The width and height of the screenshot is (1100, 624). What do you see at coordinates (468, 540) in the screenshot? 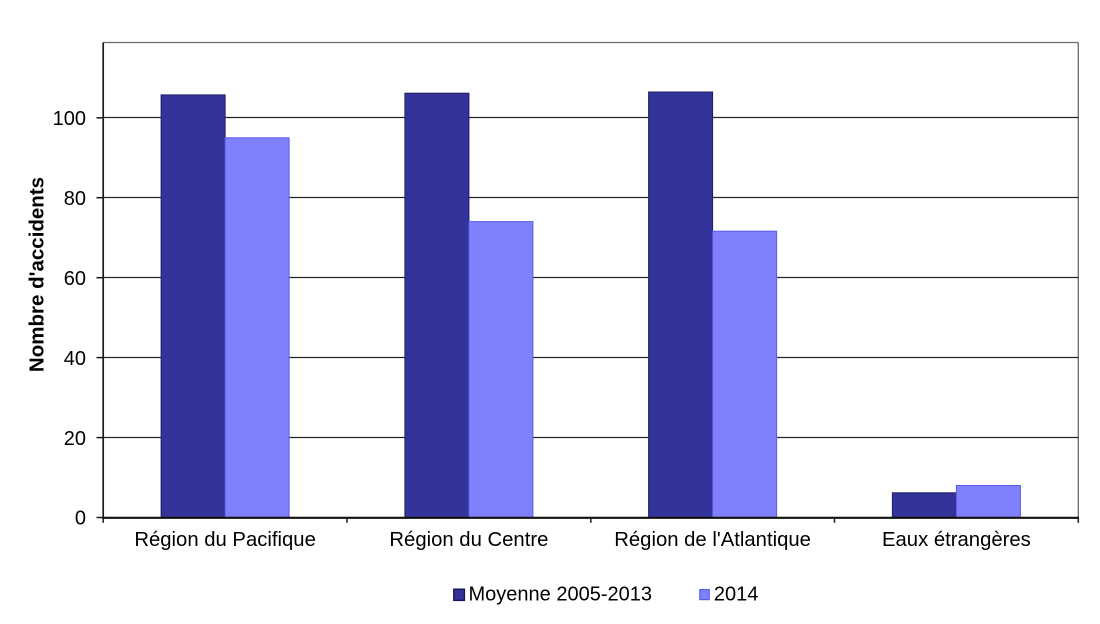
I see `svg-text: Région du Centre` at bounding box center [468, 540].